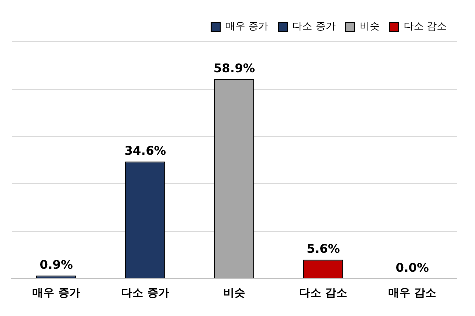 The width and height of the screenshot is (475, 316). What do you see at coordinates (247, 27) in the screenshot?
I see `legend-label: 매우 증가` at bounding box center [247, 27].